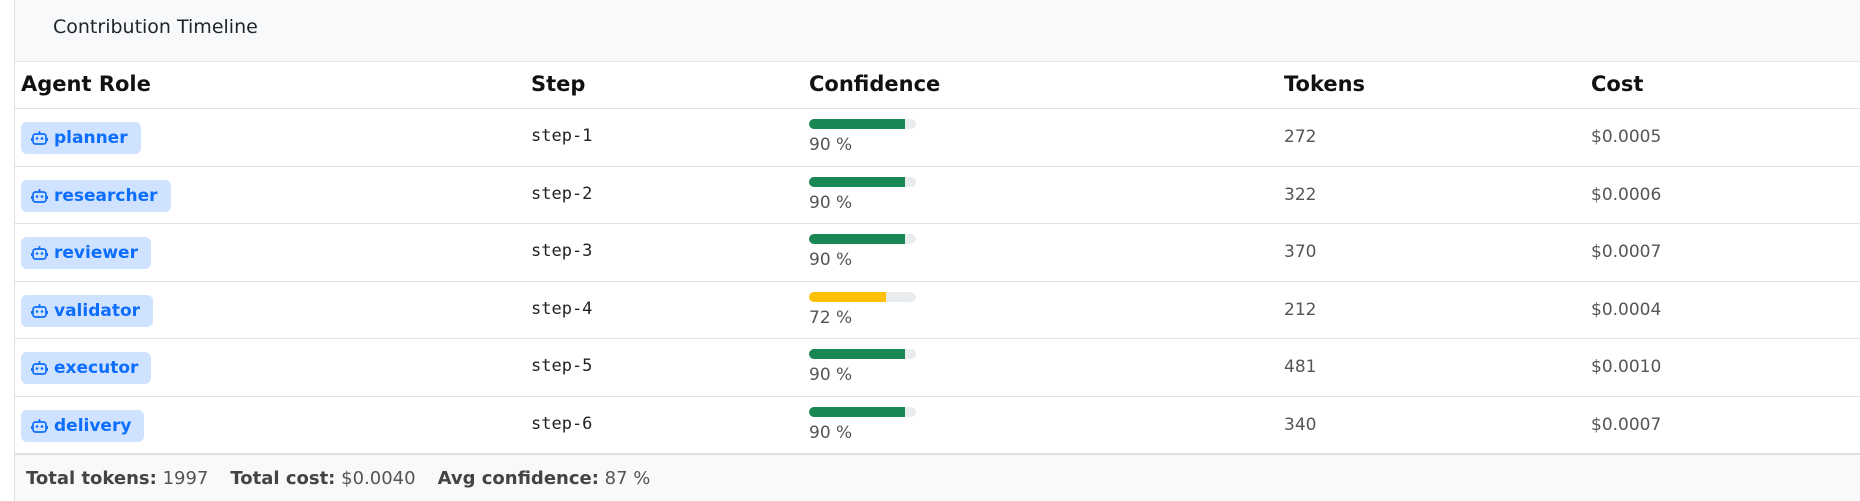 This screenshot has height=501, width=1860. Describe the element at coordinates (1300, 309) in the screenshot. I see `tokens: 212` at that location.